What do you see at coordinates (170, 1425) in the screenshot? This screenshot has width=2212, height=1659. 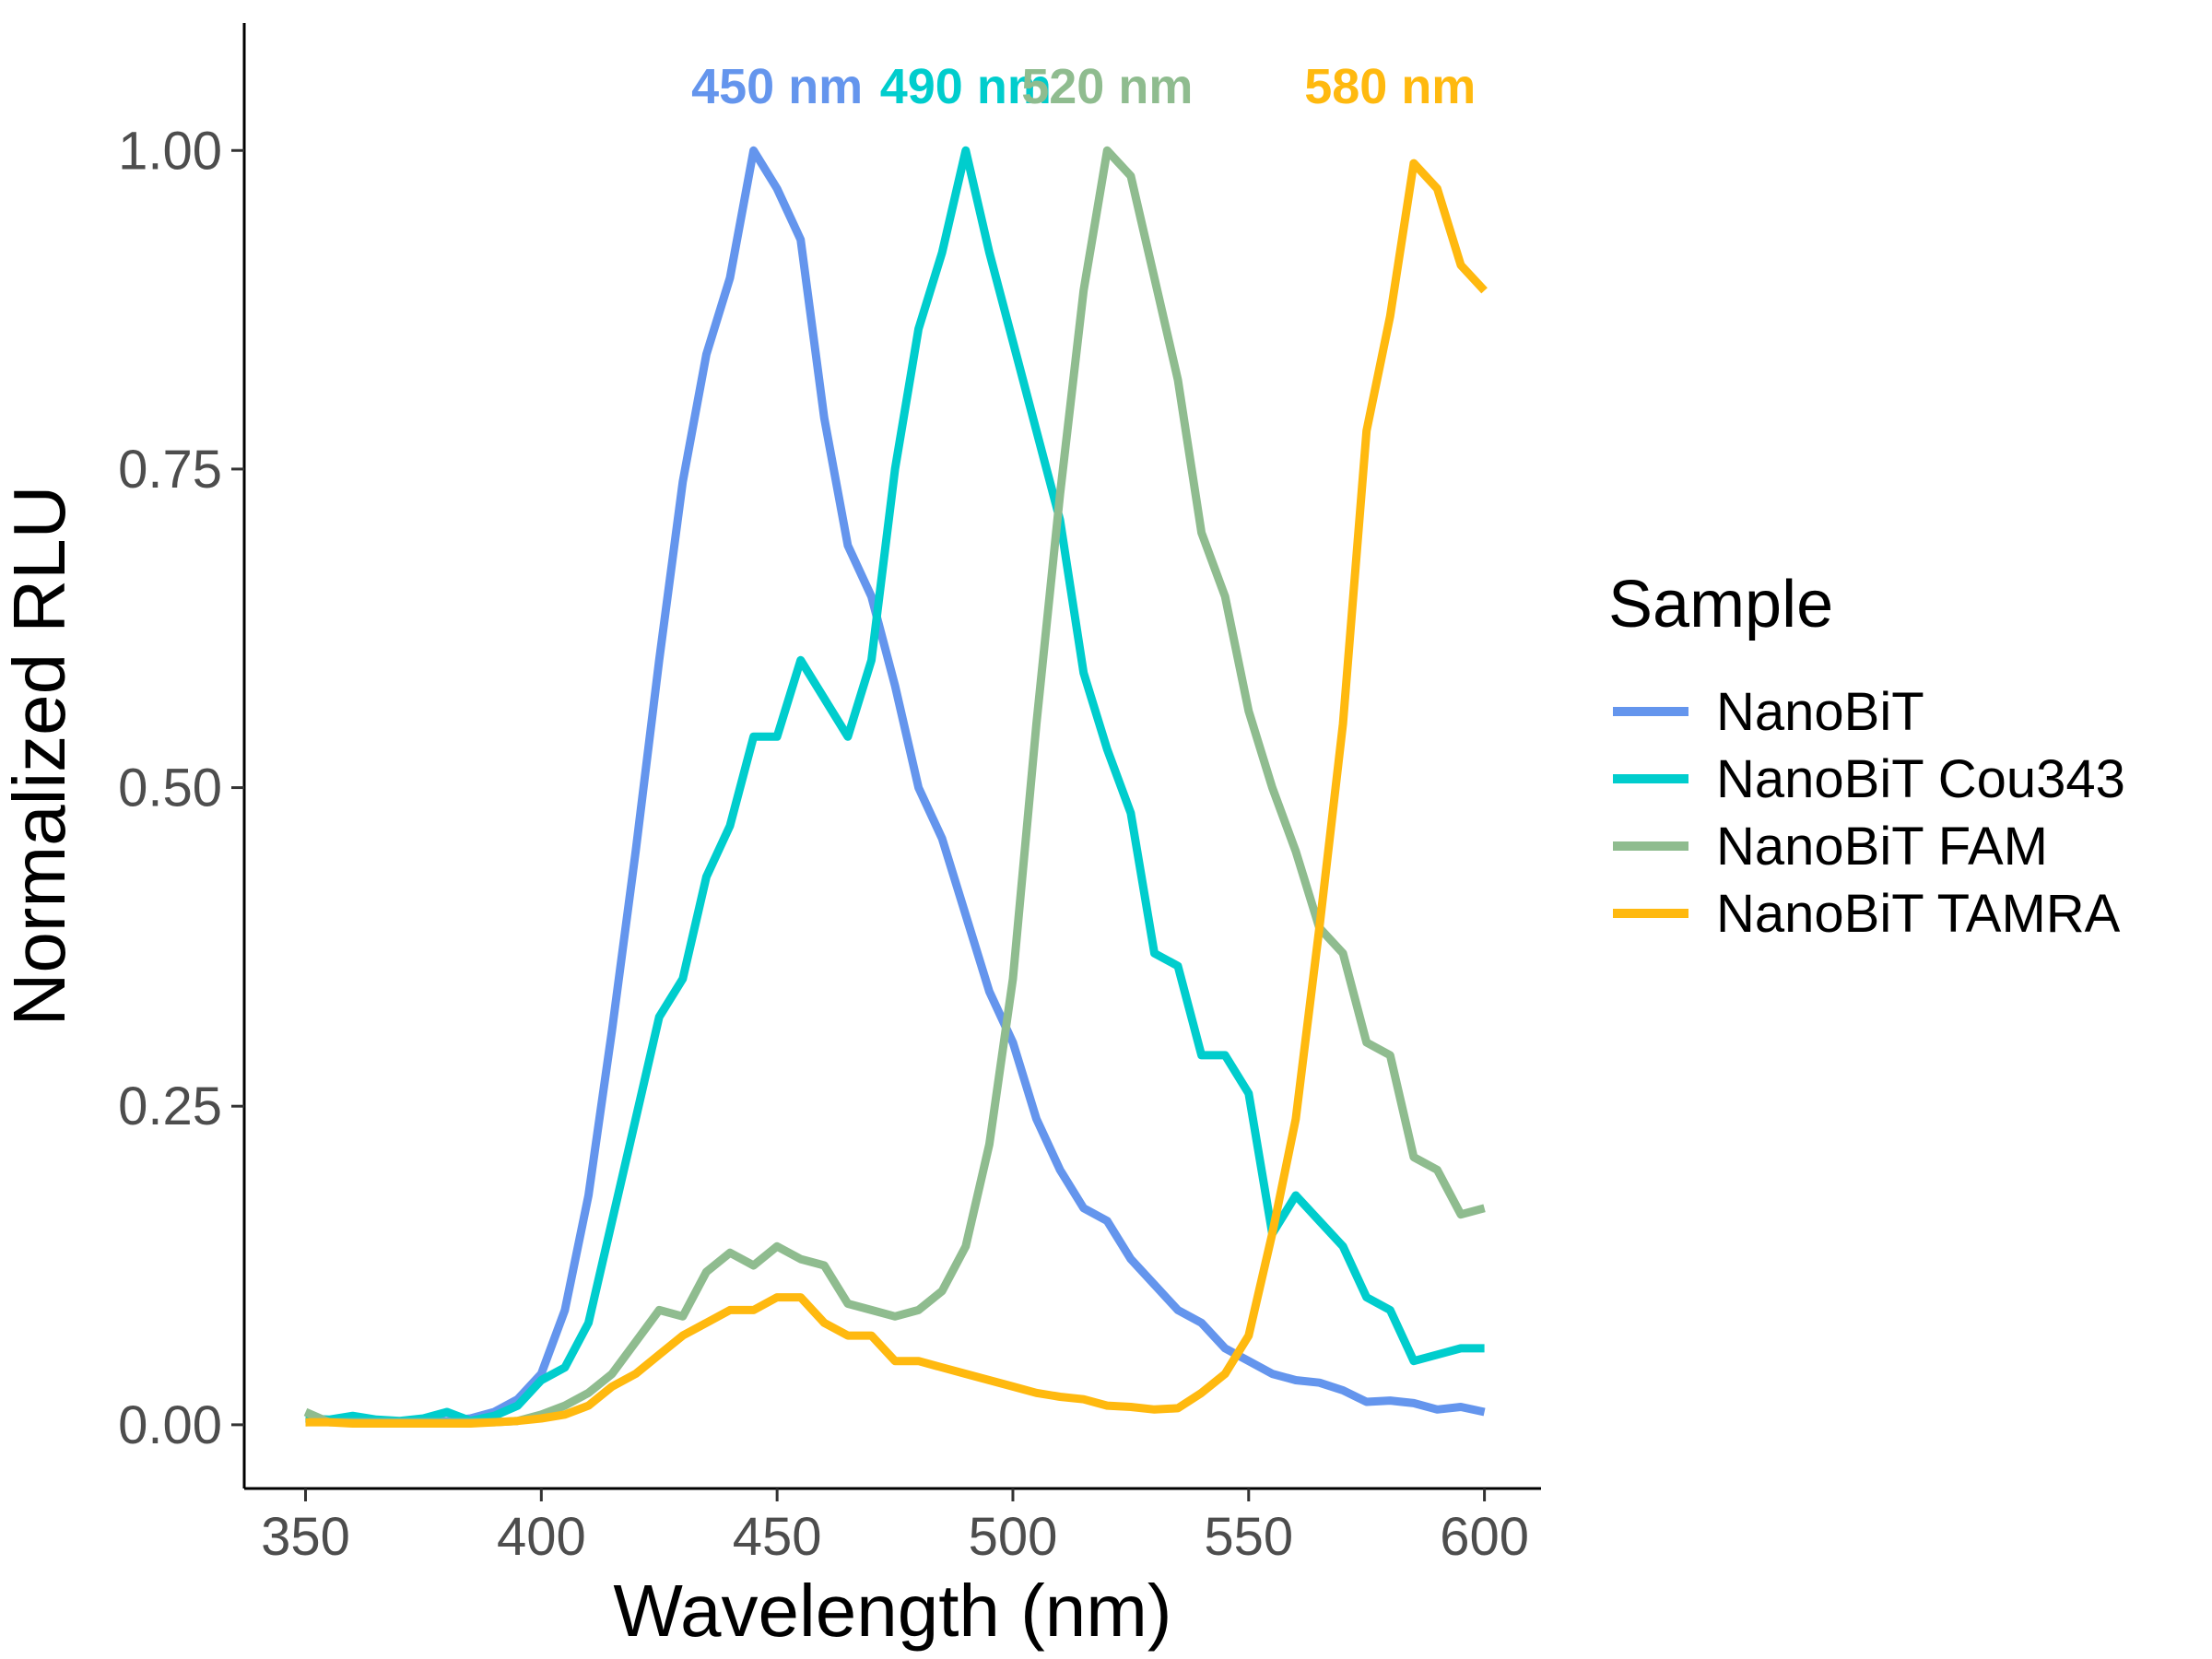 I see `y-tick-label: 0.00` at bounding box center [170, 1425].